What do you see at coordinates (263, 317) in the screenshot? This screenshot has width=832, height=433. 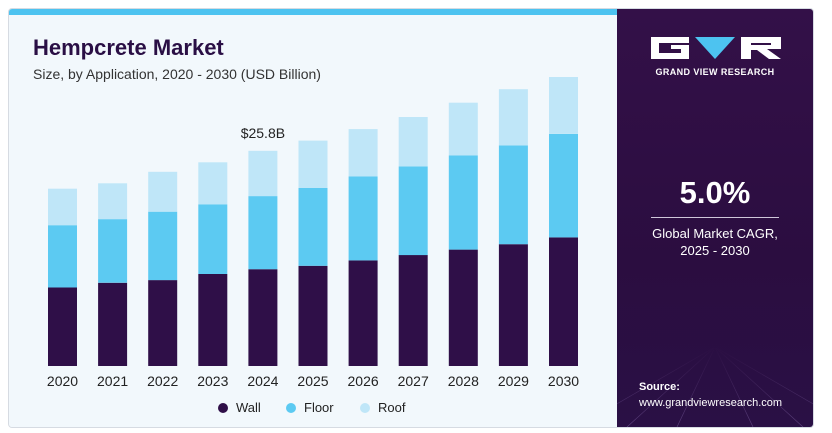 I see `bar-wall-2024` at bounding box center [263, 317].